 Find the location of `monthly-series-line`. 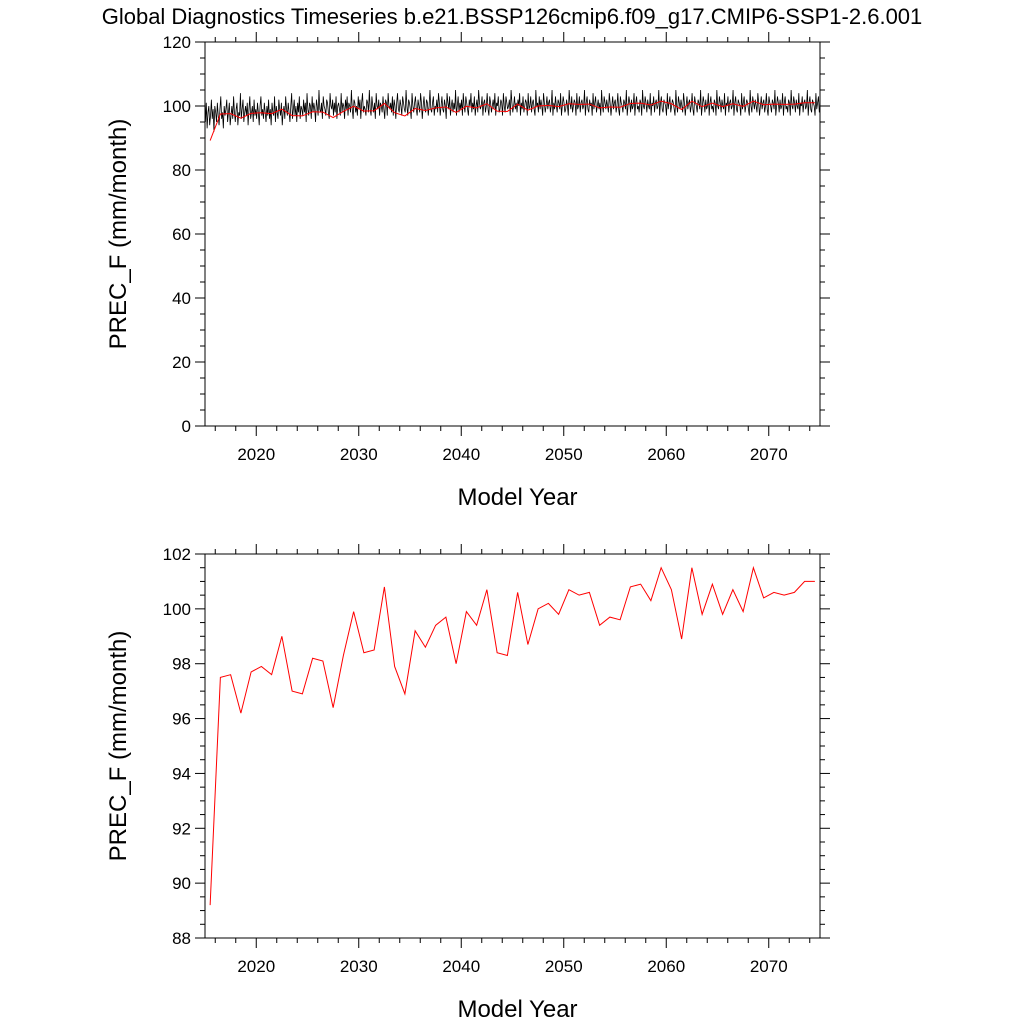

monthly-series-line is located at coordinates (512, 110).